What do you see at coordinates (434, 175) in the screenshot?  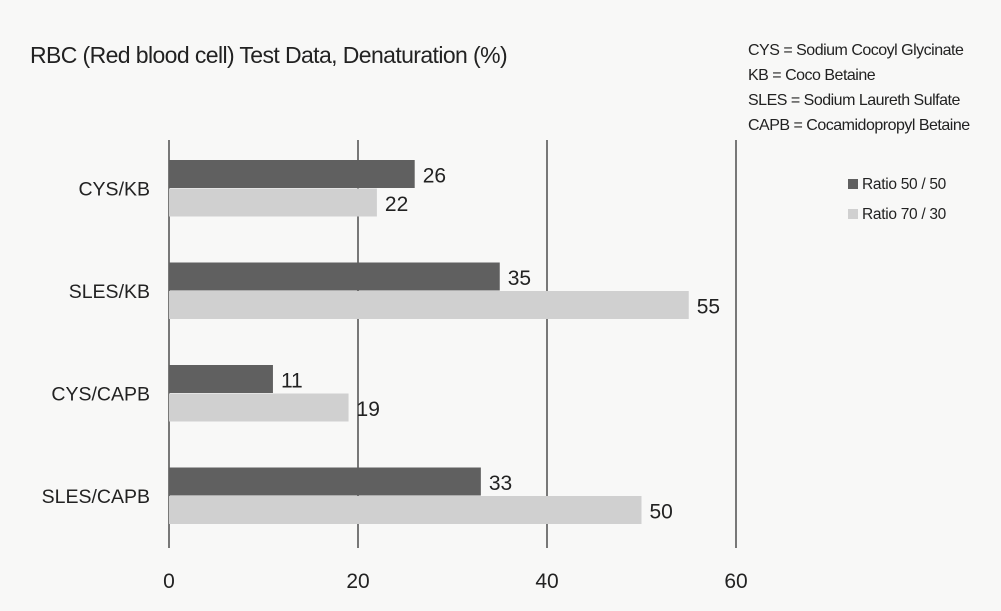 I see `data-label: 26` at bounding box center [434, 175].